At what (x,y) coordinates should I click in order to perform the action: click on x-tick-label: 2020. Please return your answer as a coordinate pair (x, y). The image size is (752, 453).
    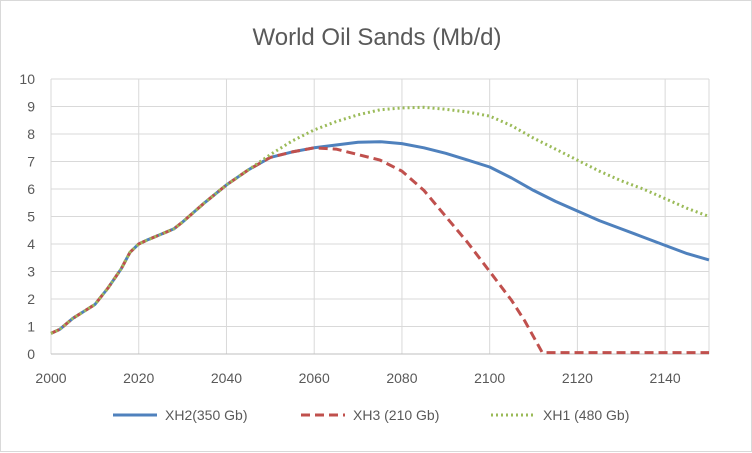
    Looking at the image, I should click on (138, 378).